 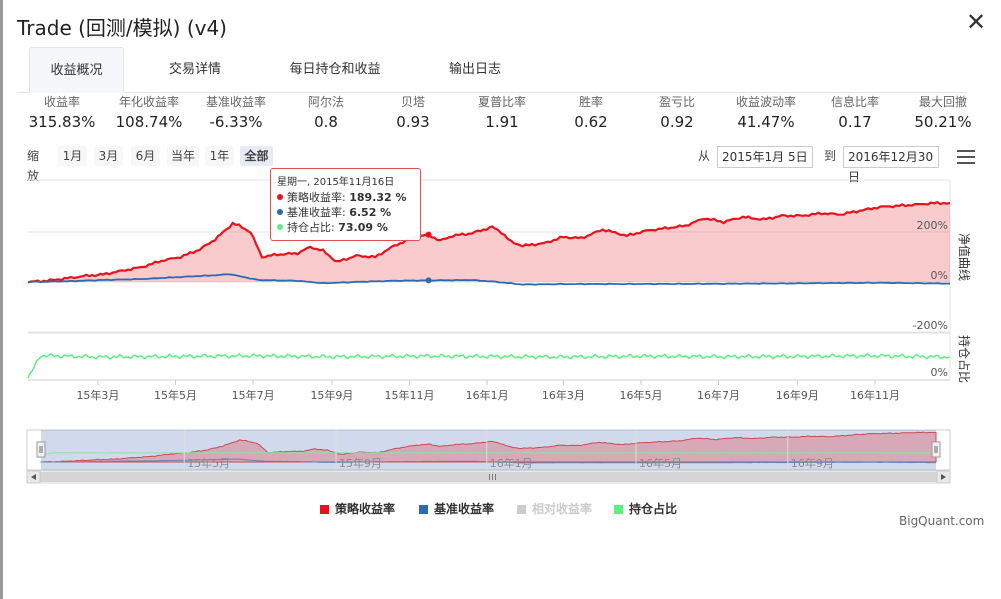 What do you see at coordinates (336, 182) in the screenshot?
I see `tooltip-date: 星期一, 2015年11月16日` at bounding box center [336, 182].